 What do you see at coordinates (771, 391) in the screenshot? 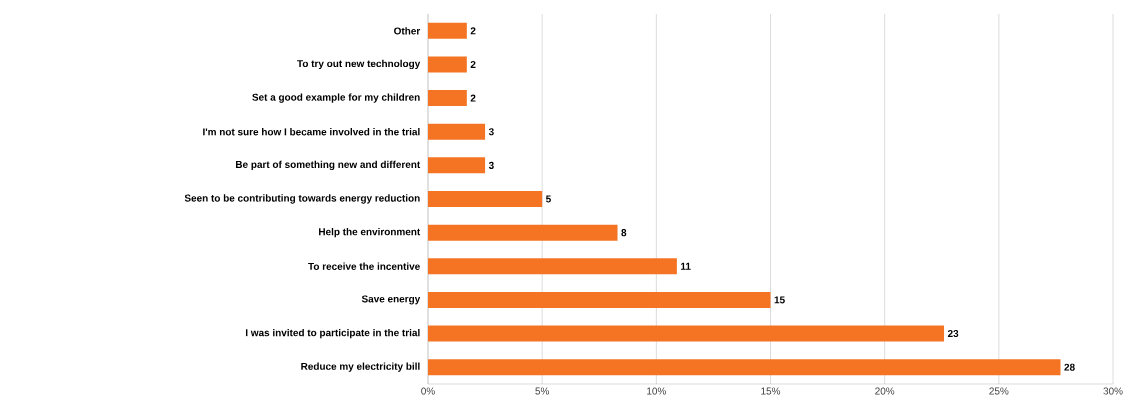
I see `x-tick-label: 15%` at bounding box center [771, 391].